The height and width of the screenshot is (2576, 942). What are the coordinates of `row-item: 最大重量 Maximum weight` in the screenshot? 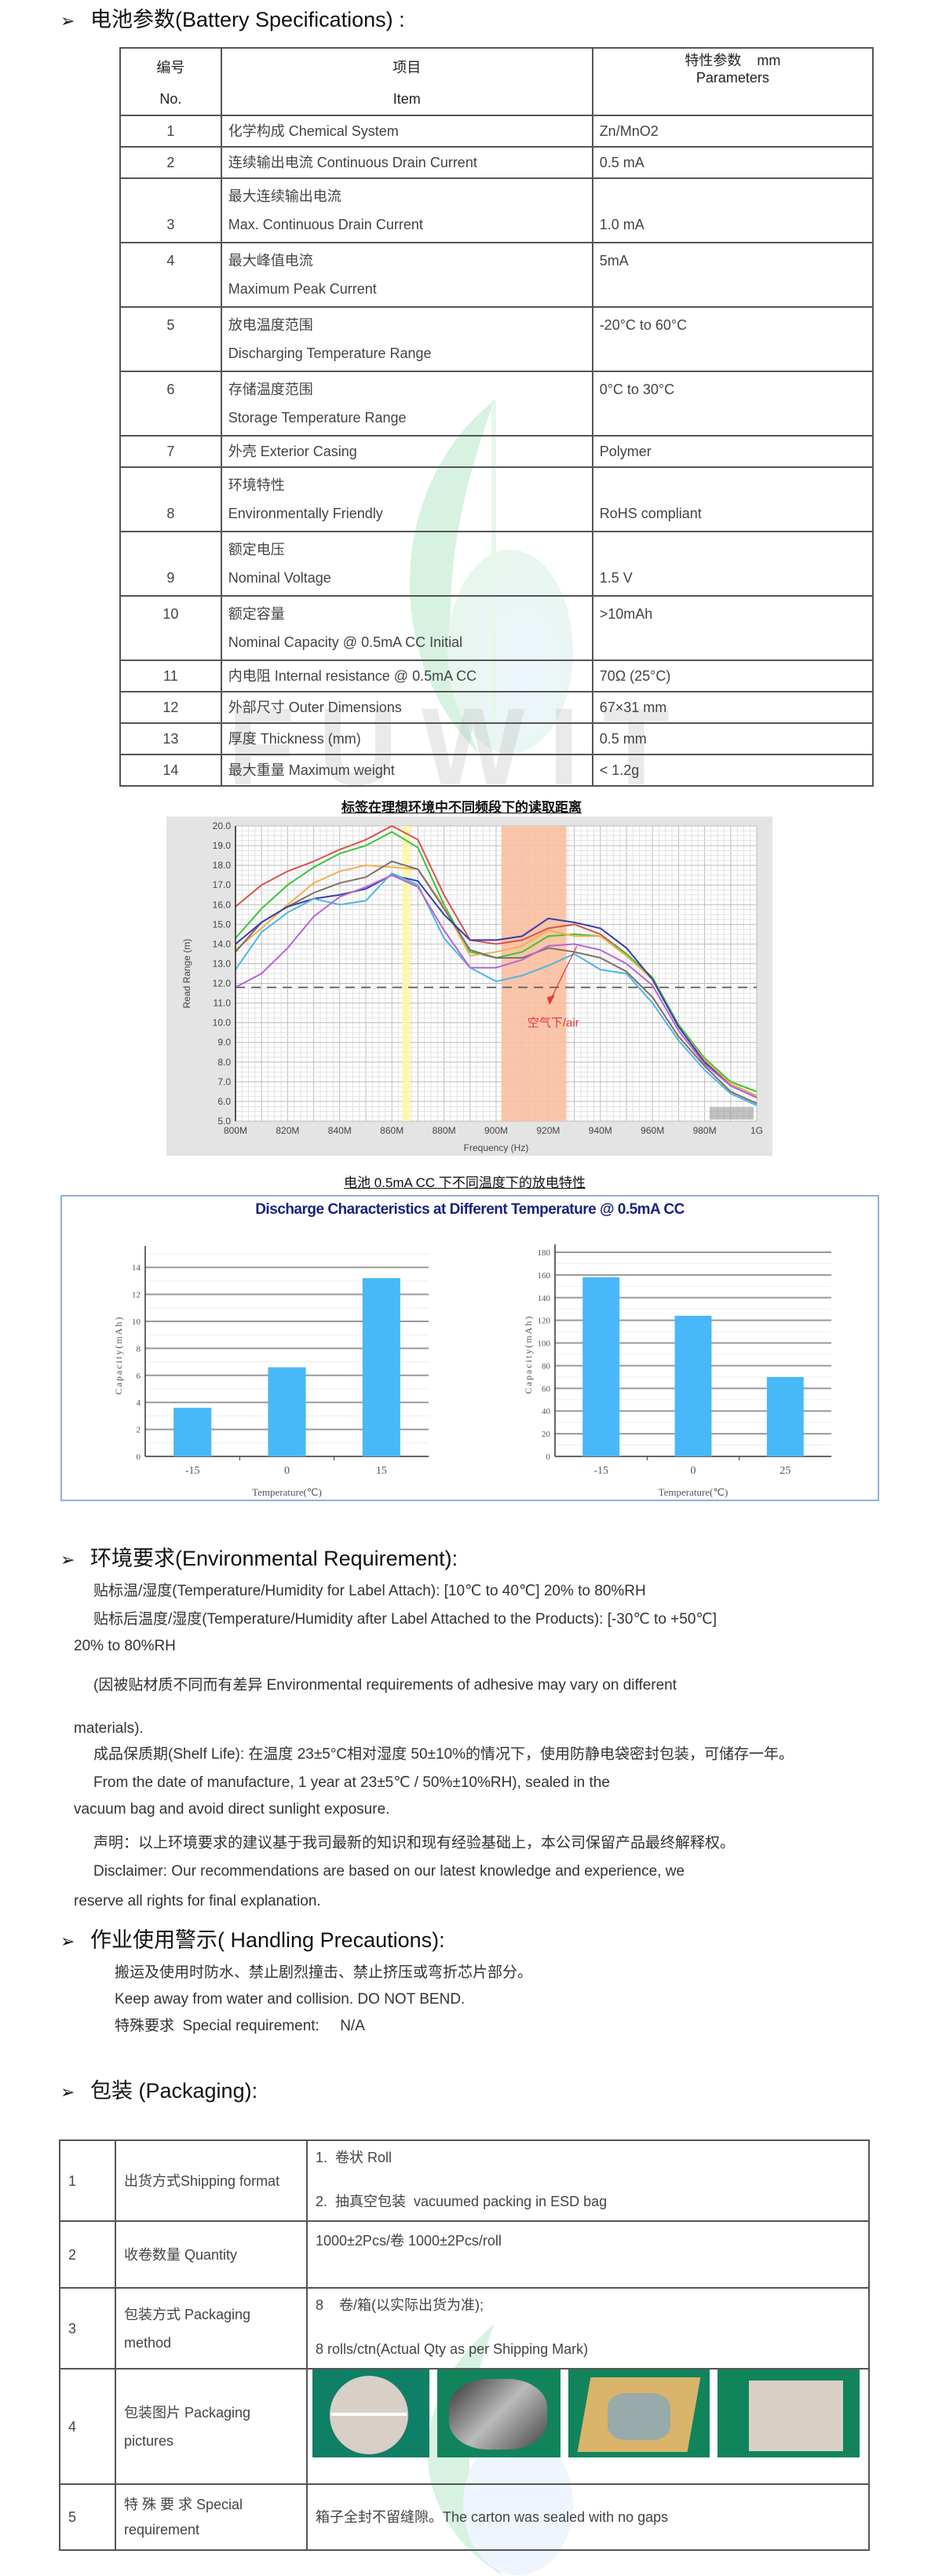 It's located at (406, 770).